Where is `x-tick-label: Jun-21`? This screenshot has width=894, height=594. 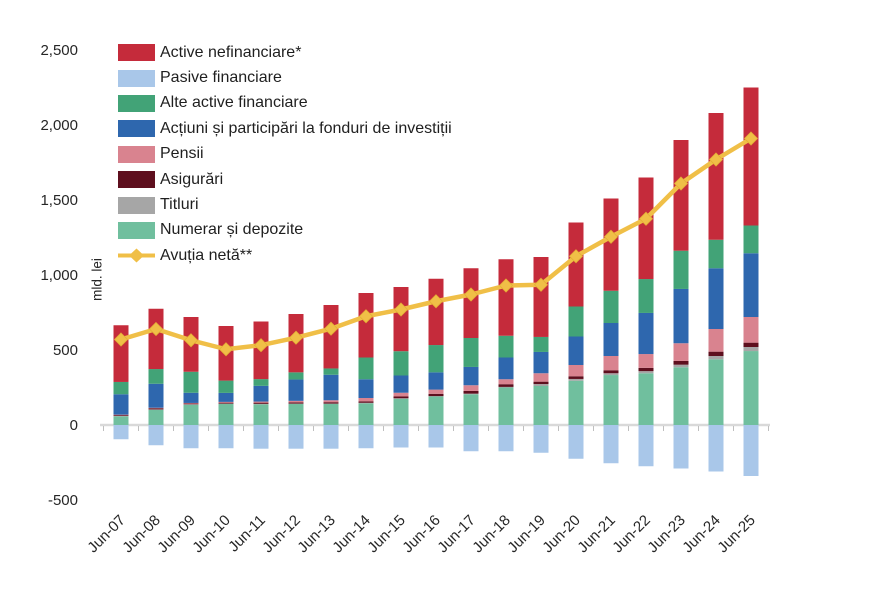 x-tick-label: Jun-21 is located at coordinates (596, 534).